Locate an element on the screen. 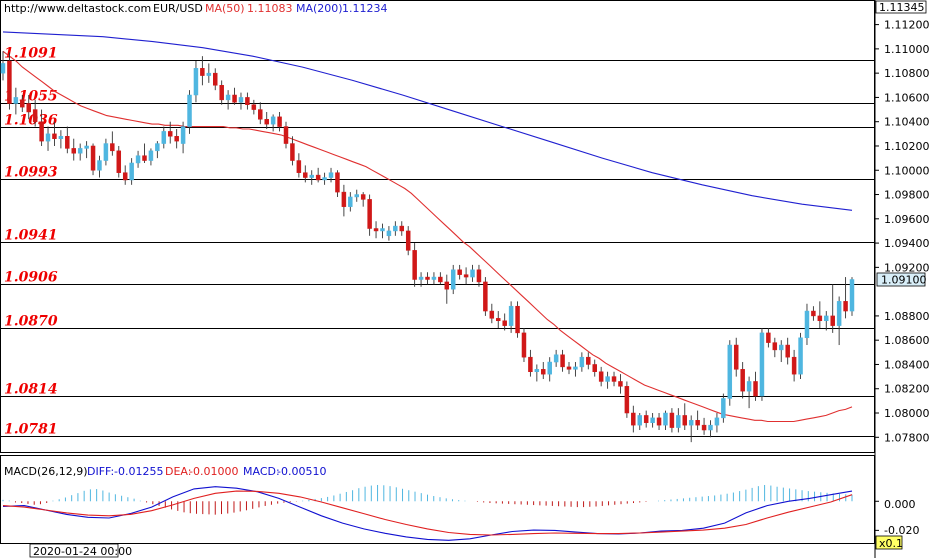  macd-series is located at coordinates (440, 512).